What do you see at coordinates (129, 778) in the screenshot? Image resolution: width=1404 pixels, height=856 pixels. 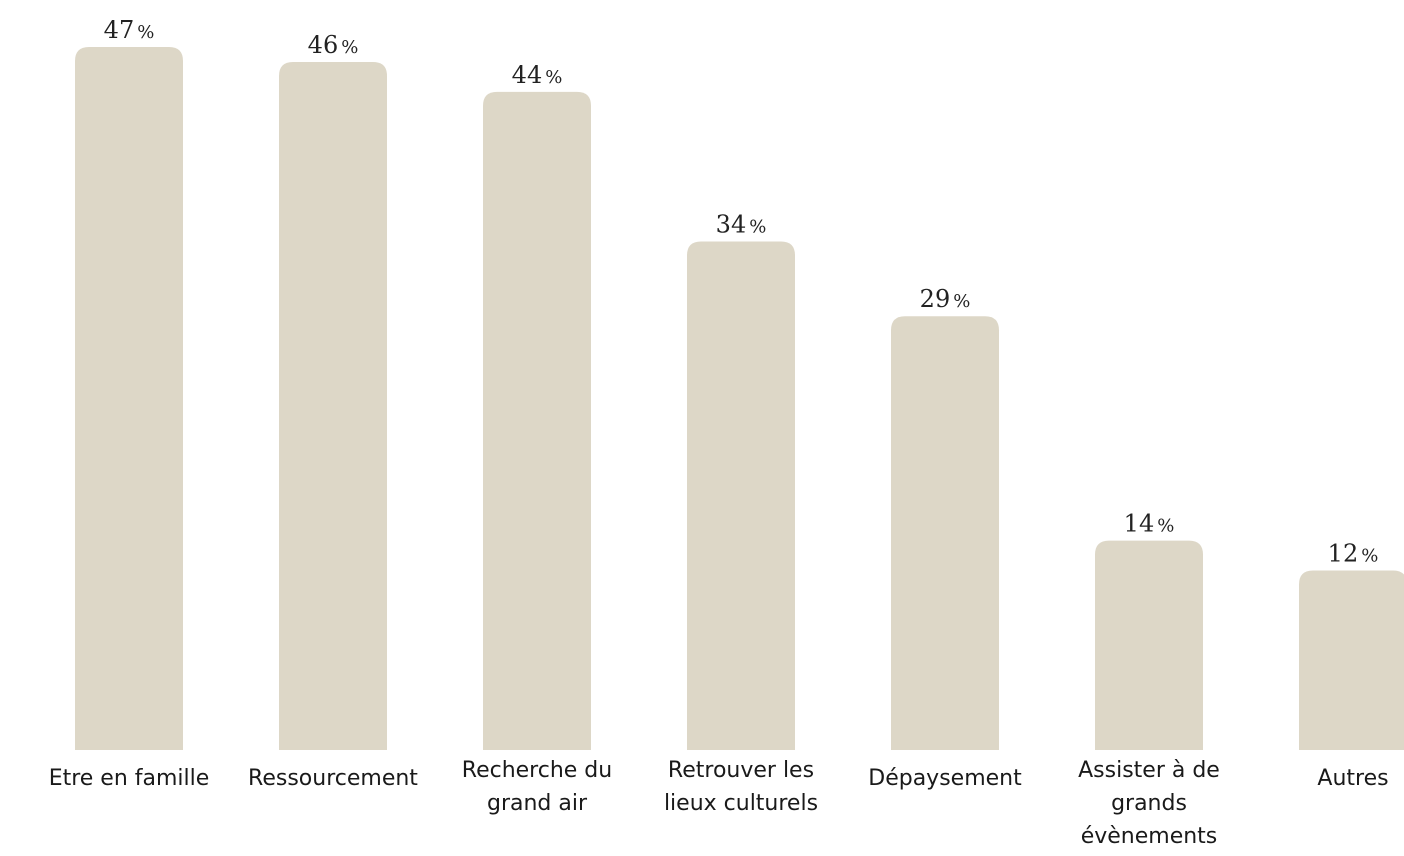 I see `category-label-1: Etre en famille` at bounding box center [129, 778].